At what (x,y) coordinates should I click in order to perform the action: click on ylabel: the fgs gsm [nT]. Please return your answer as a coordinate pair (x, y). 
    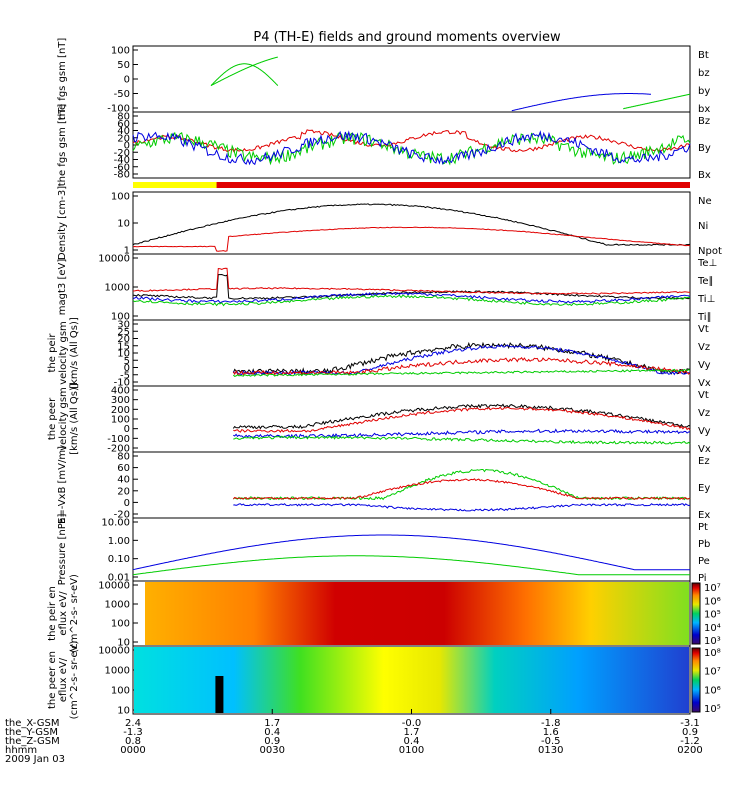
    Looking at the image, I should click on (62, 79).